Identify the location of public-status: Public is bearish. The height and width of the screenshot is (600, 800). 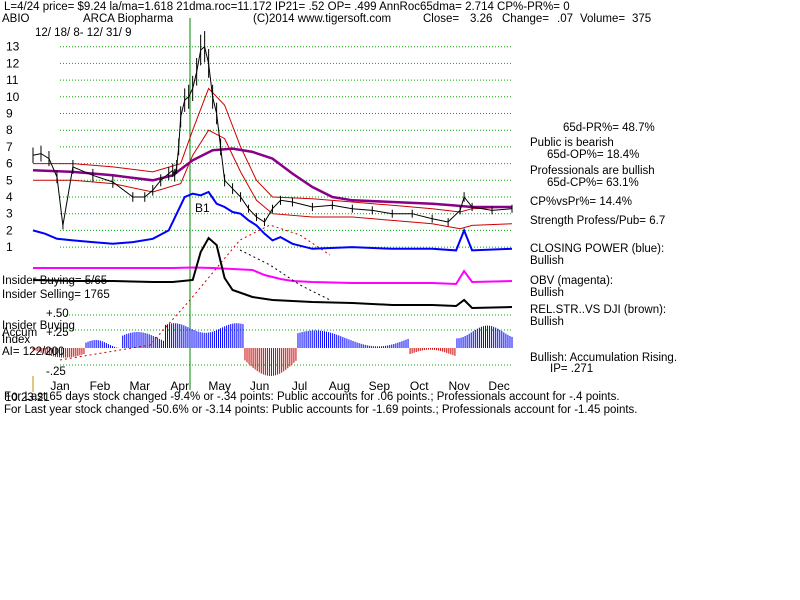
(572, 143).